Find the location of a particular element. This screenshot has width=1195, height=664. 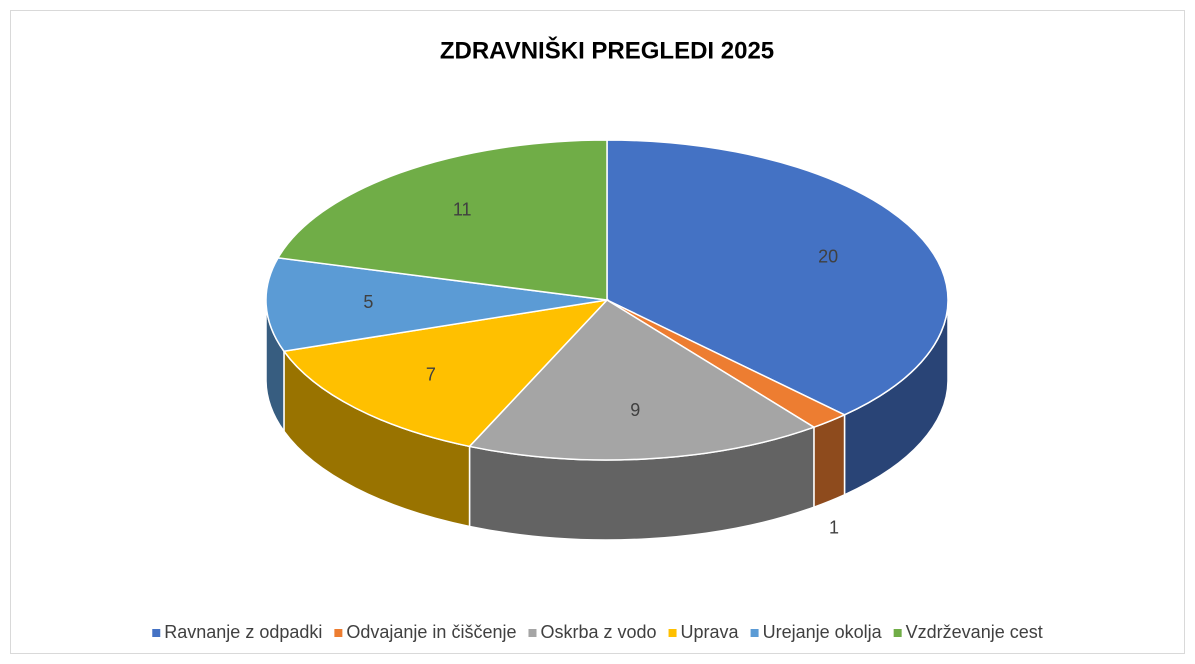

slice-side is located at coordinates (829, 461).